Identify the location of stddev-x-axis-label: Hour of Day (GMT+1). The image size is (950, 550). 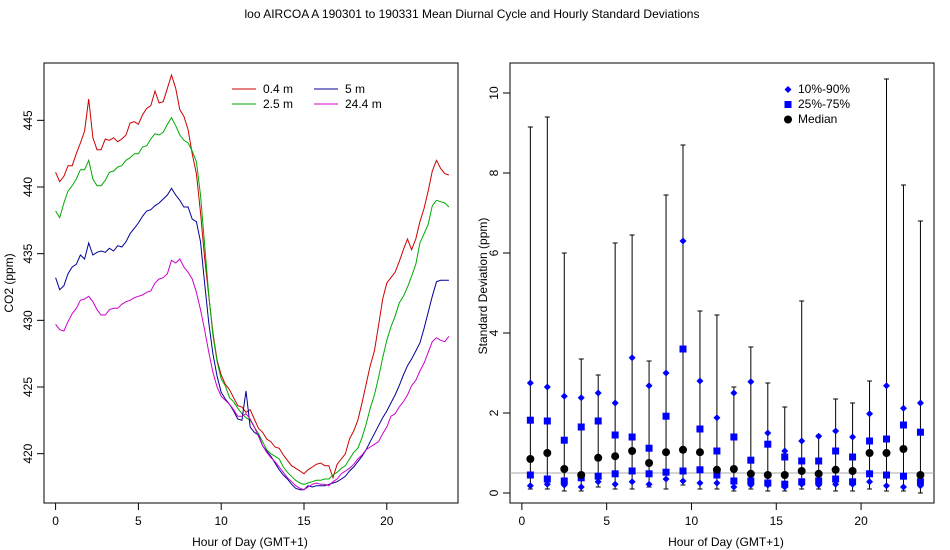
(726, 542).